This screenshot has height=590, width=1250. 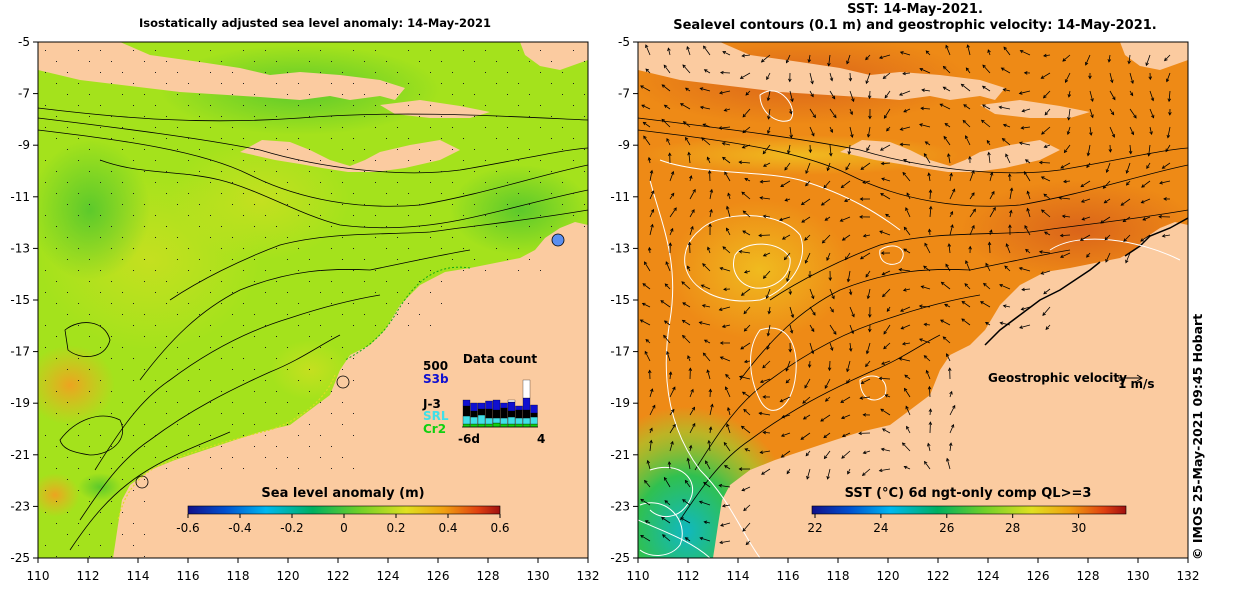 I want to click on data-count-bar, so click(x=526, y=404).